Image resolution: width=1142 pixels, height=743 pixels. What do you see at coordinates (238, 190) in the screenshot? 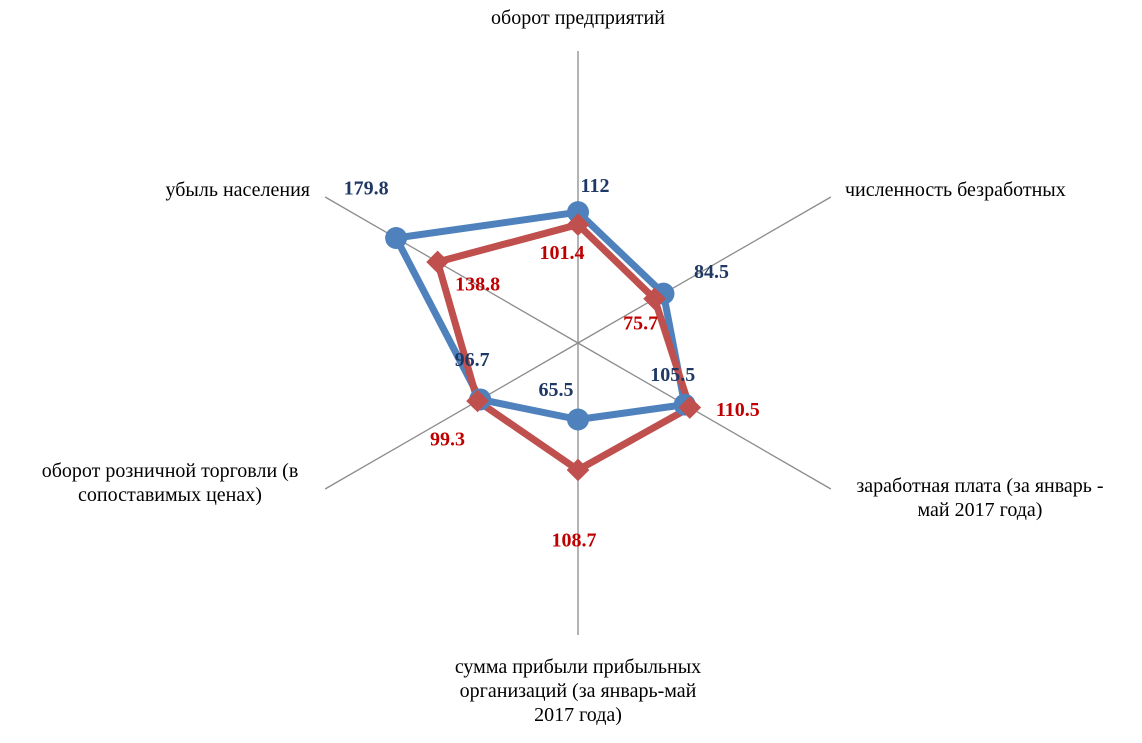
I see `category-label: убыль населения` at bounding box center [238, 190].